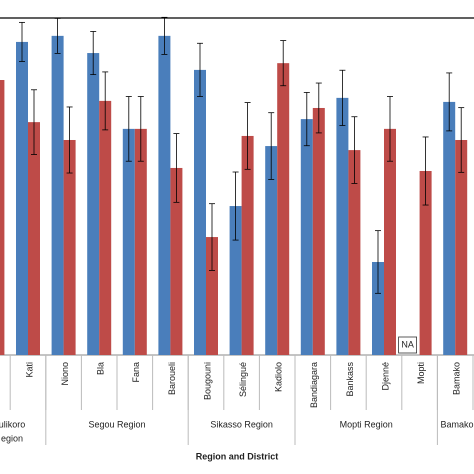  I want to click on x-tick-label: Sélingué, so click(243, 379).